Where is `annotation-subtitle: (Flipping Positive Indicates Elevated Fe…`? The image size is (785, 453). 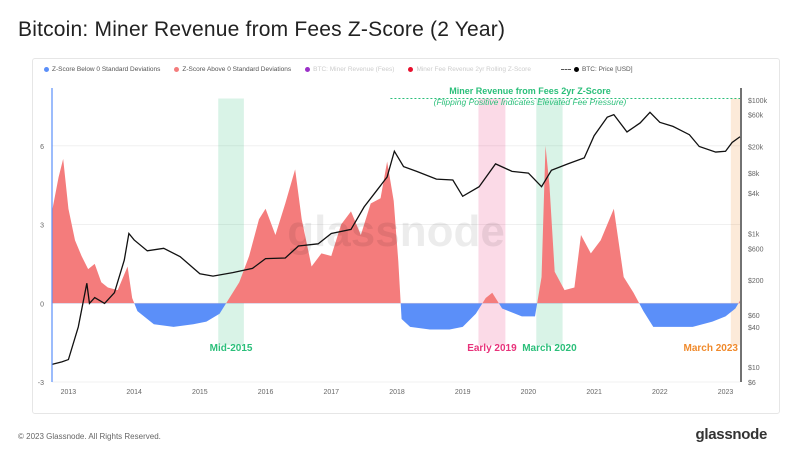
annotation-subtitle: (Flipping Positive Indicates Elevated Fe… is located at coordinates (530, 102).